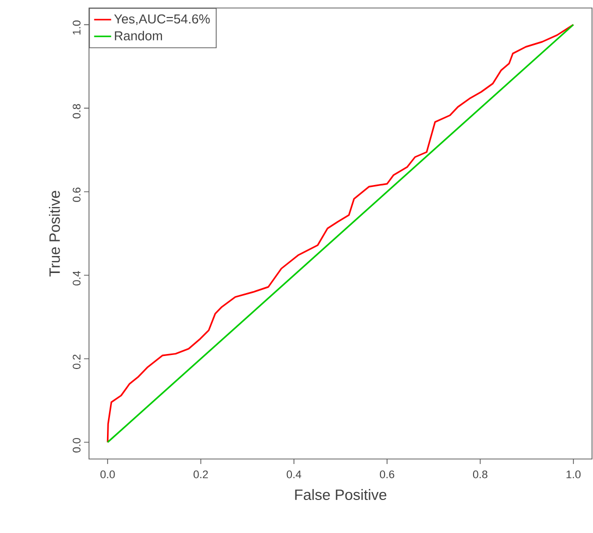 The height and width of the screenshot is (533, 593). Describe the element at coordinates (162, 20) in the screenshot. I see `legend-label: Yes,AUC=54.6%` at that location.